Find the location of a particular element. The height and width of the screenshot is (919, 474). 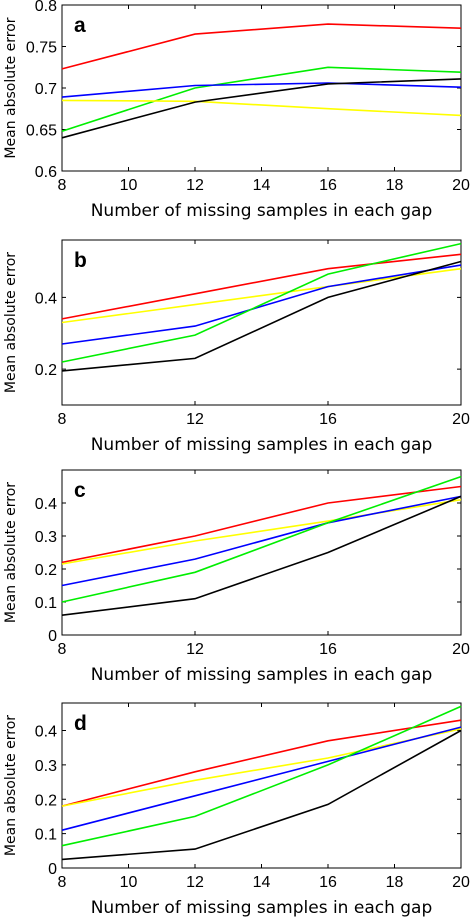

y-tick-label: 0.65 is located at coordinates (41, 131).